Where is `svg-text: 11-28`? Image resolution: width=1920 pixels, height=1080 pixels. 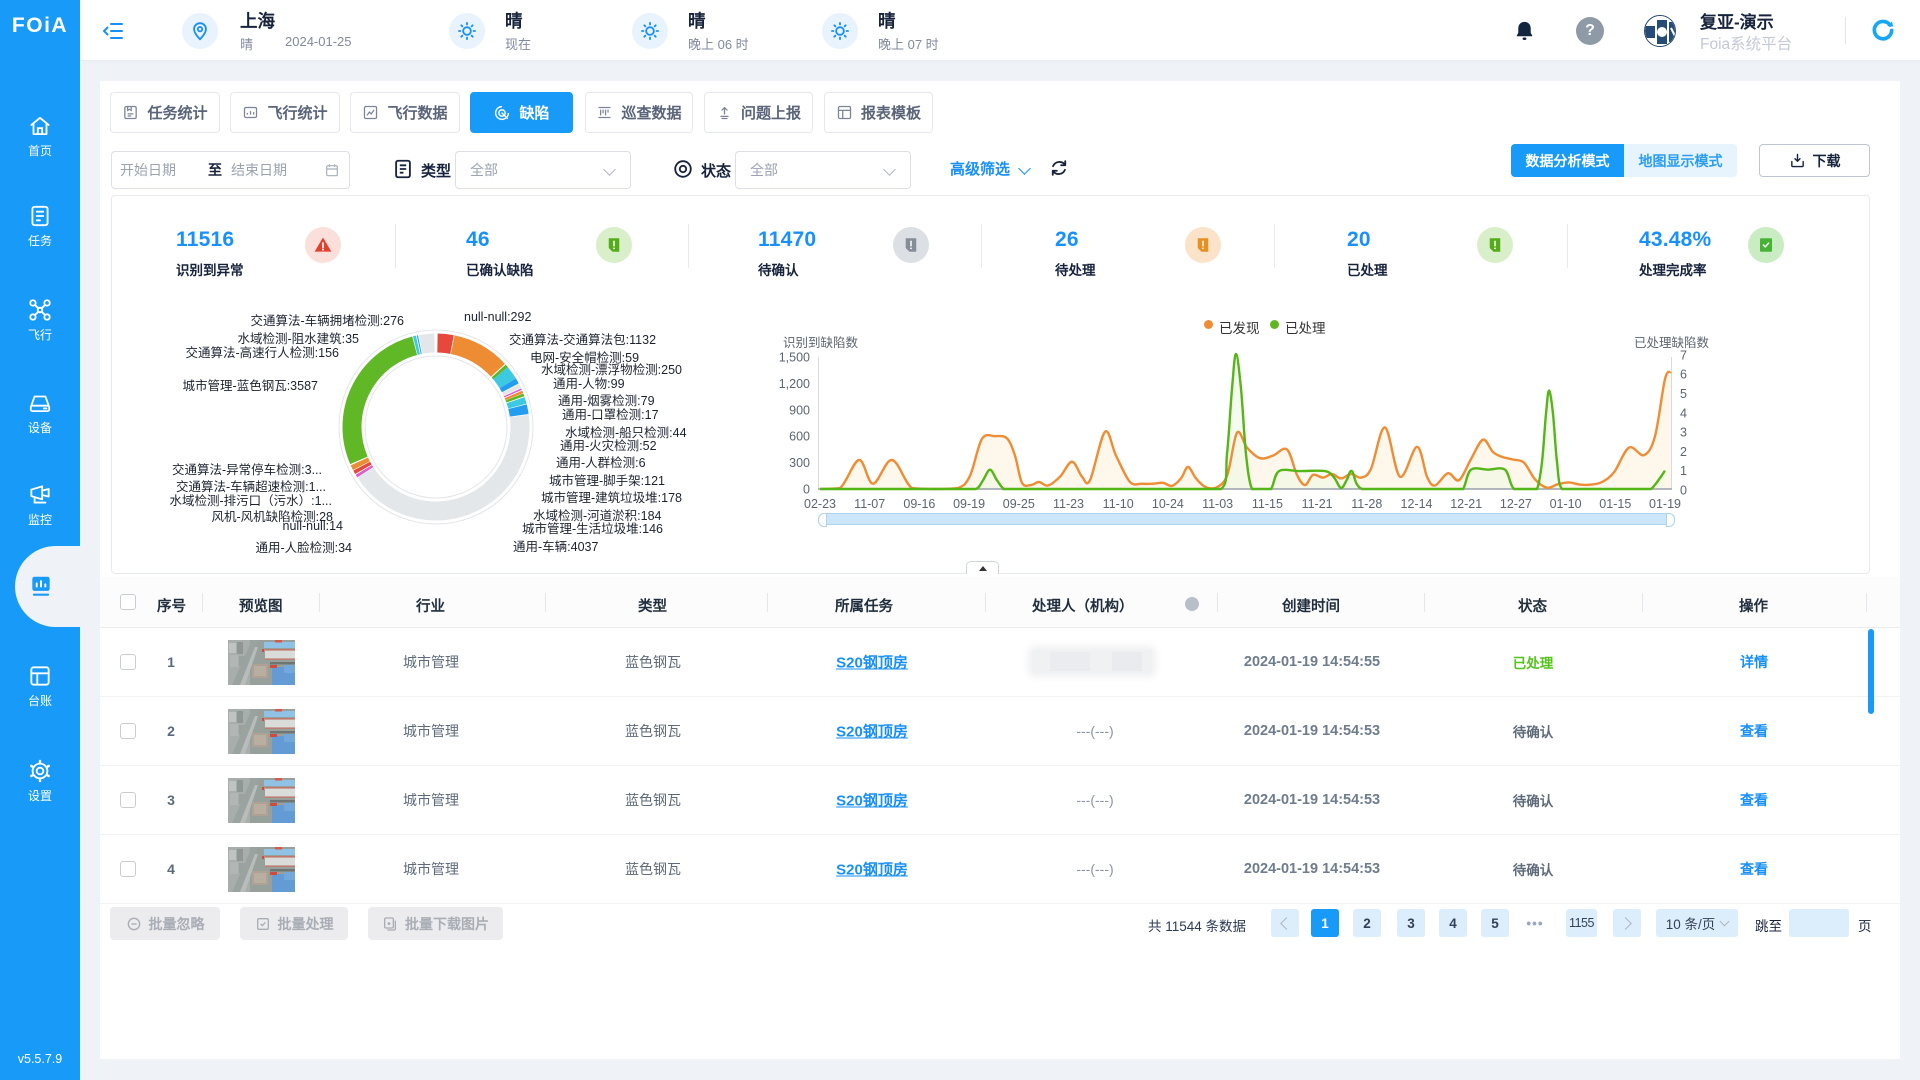 svg-text: 11-28 is located at coordinates (1366, 504).